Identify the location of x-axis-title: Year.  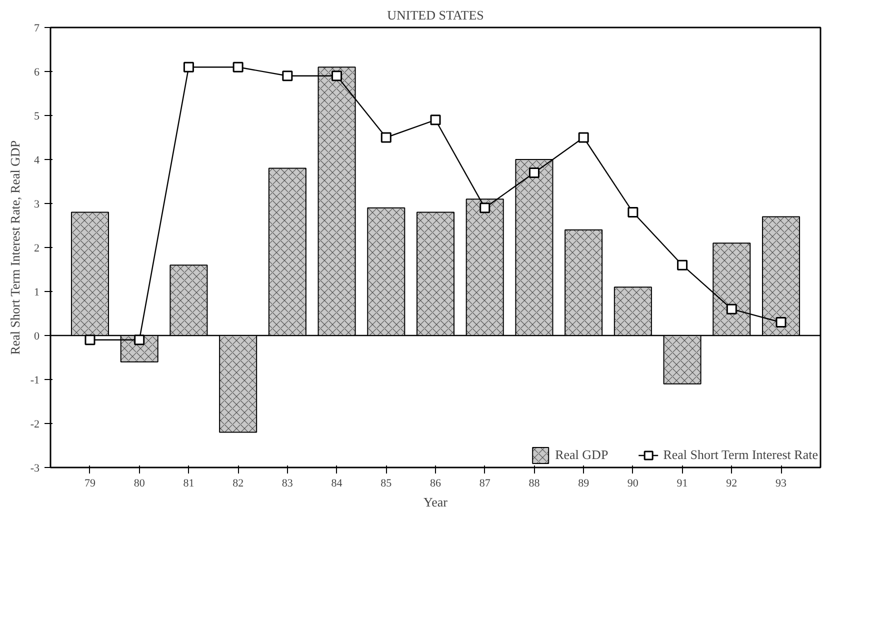
(436, 502).